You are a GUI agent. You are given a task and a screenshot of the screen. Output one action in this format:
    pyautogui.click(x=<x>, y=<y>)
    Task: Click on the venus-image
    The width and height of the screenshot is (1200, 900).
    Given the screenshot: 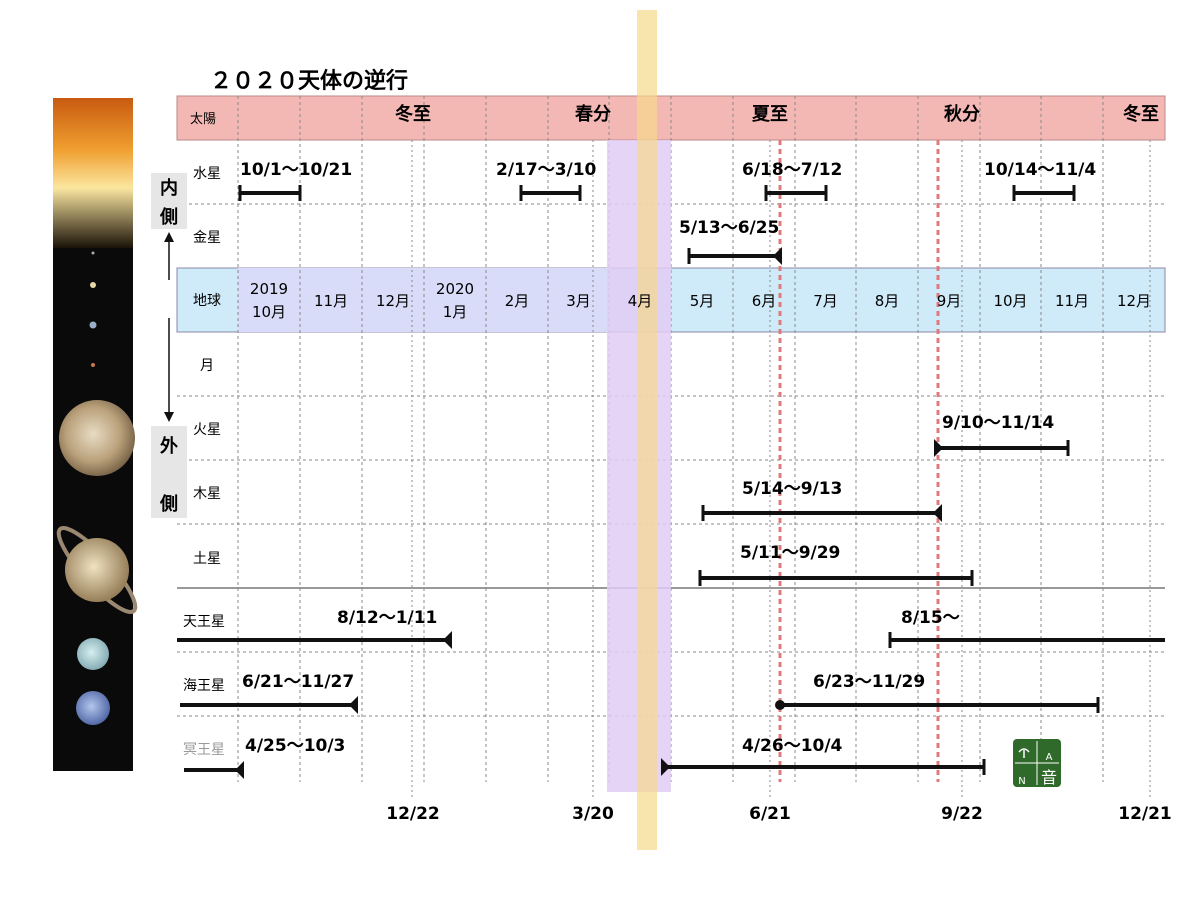 What is the action you would take?
    pyautogui.click(x=93, y=285)
    